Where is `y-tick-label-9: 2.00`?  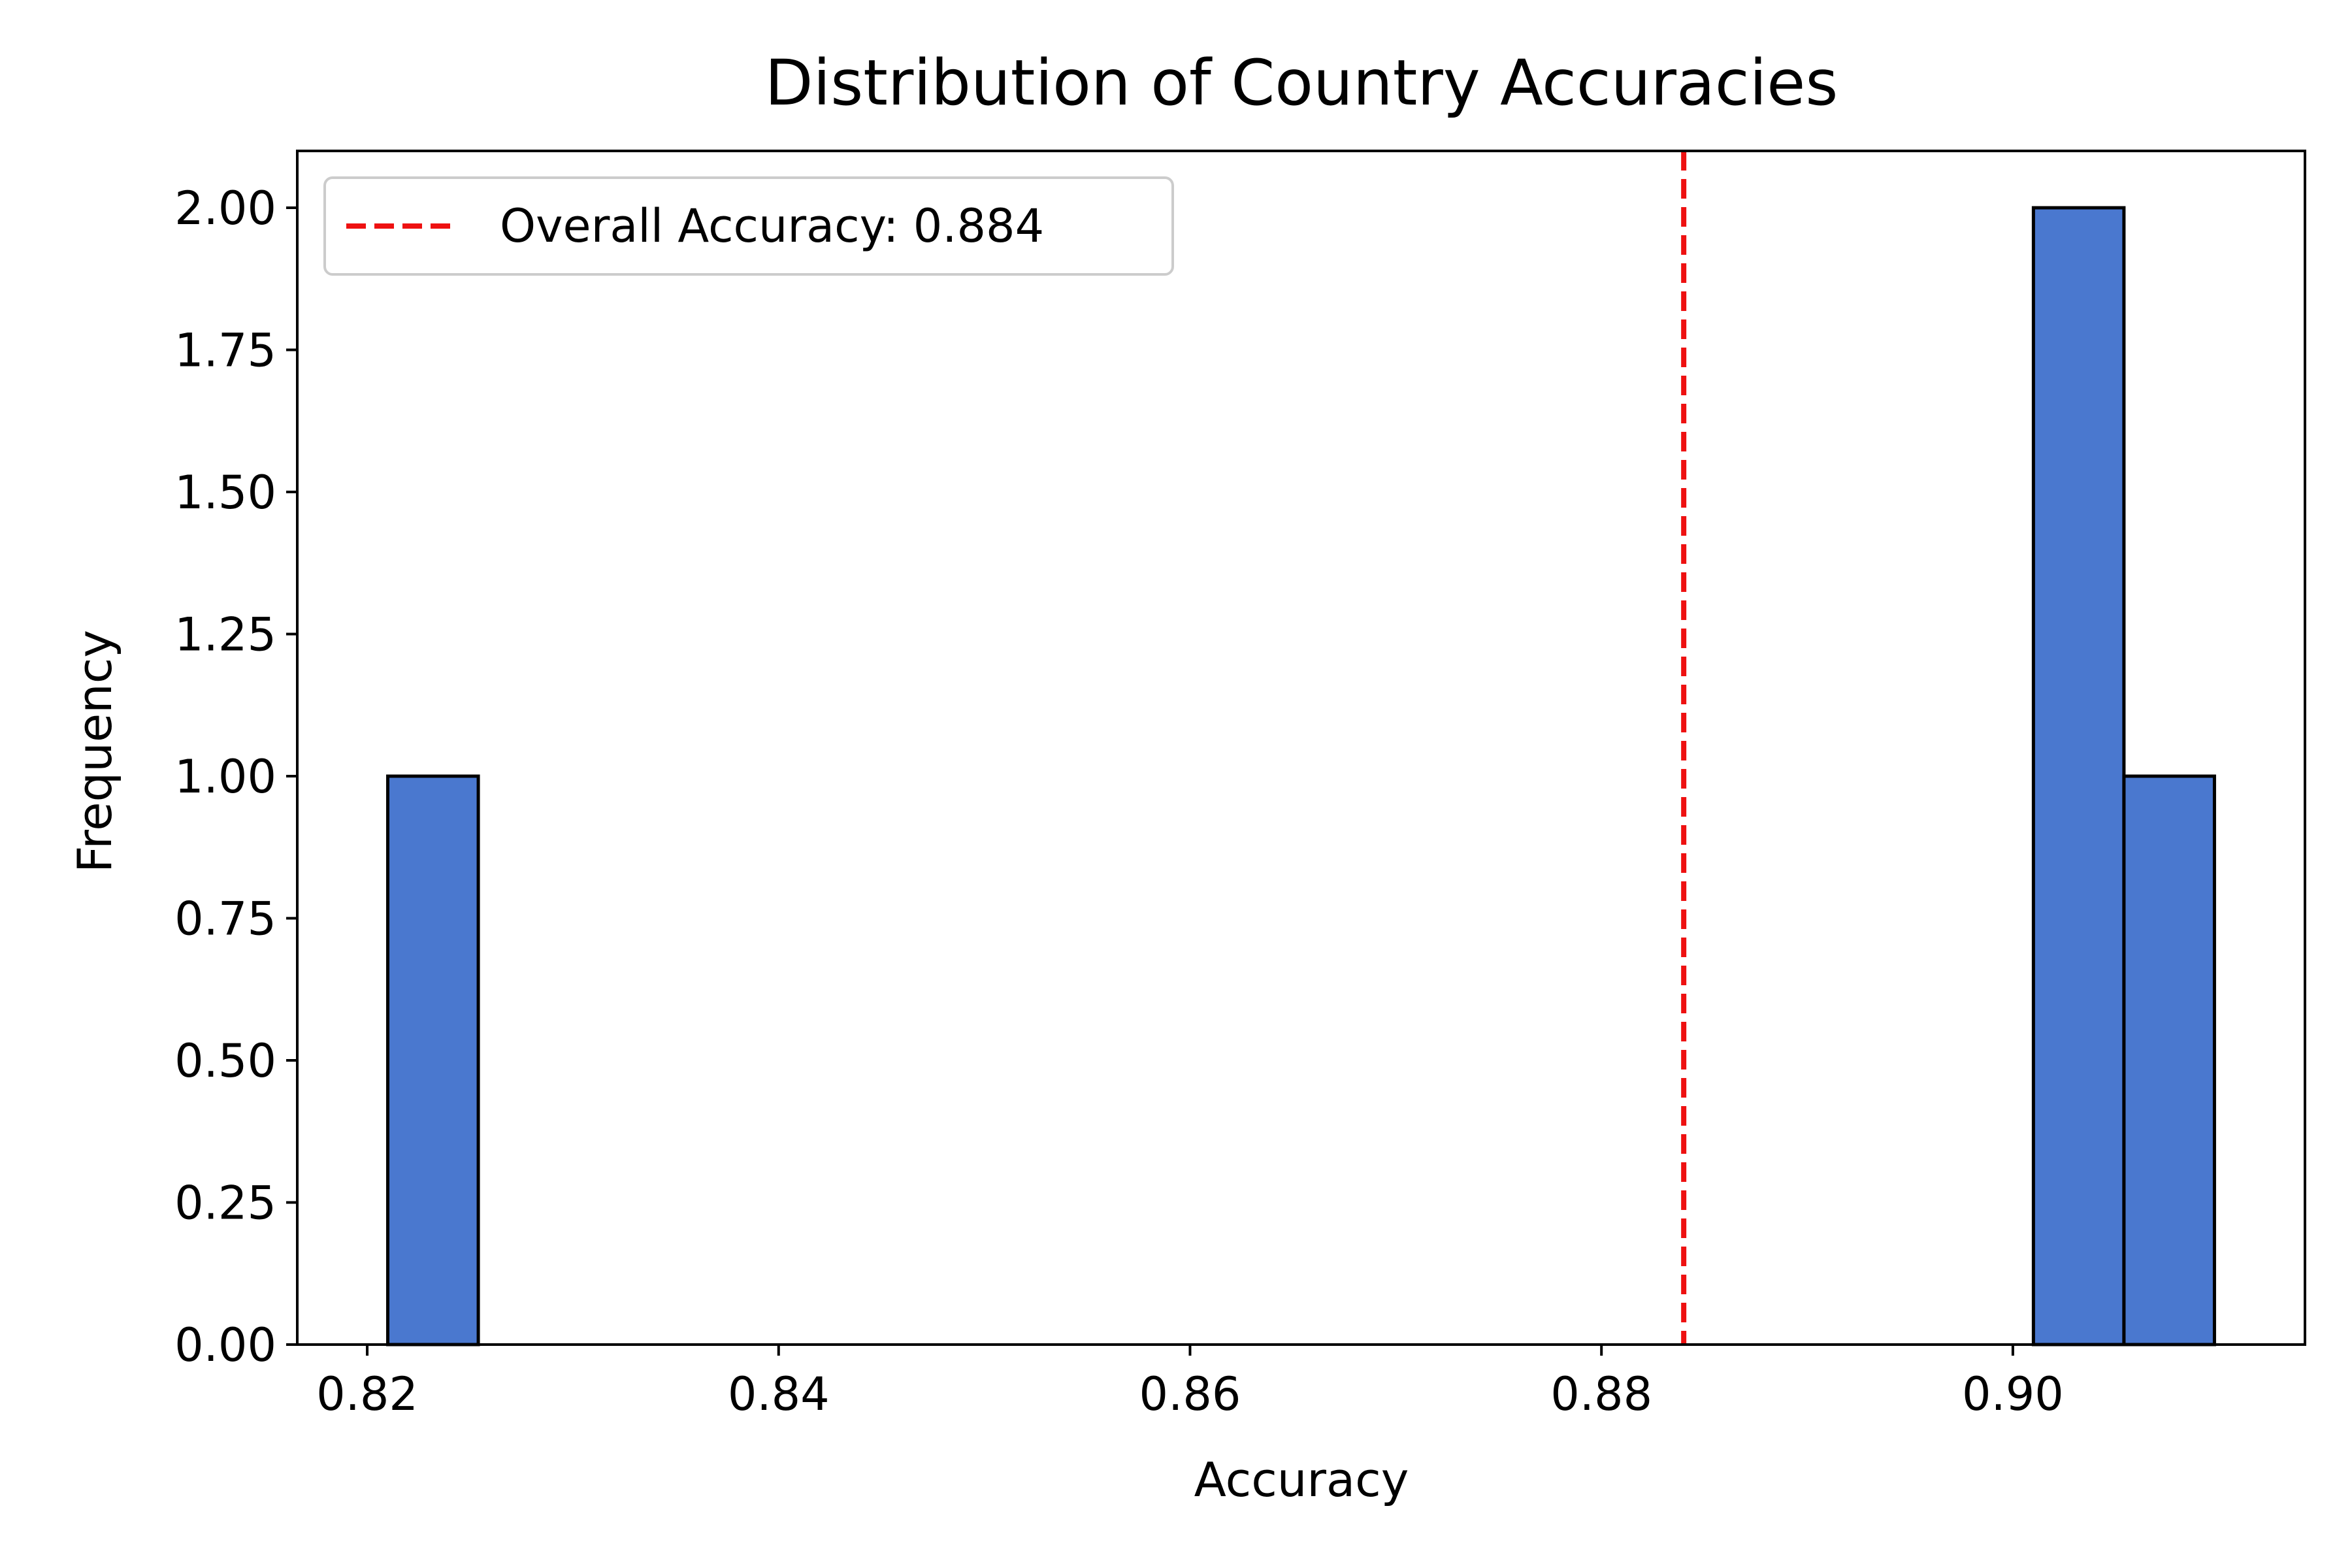
y-tick-label-9: 2.00 is located at coordinates (225, 208).